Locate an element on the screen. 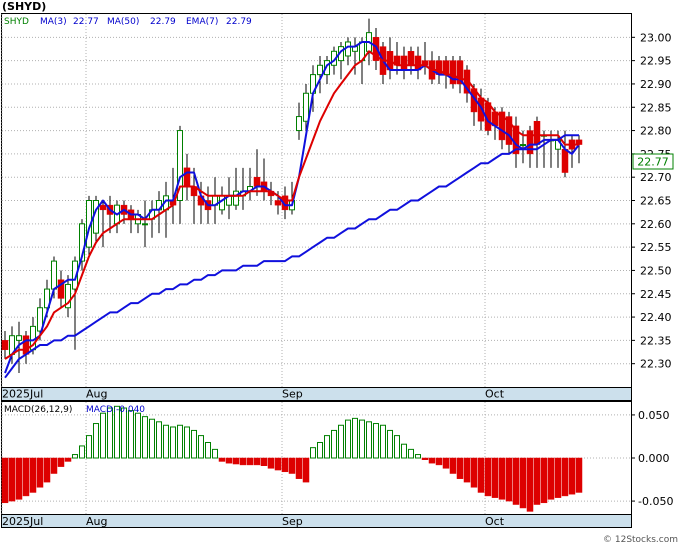  price-tick-label: 22.95 is located at coordinates (656, 61).